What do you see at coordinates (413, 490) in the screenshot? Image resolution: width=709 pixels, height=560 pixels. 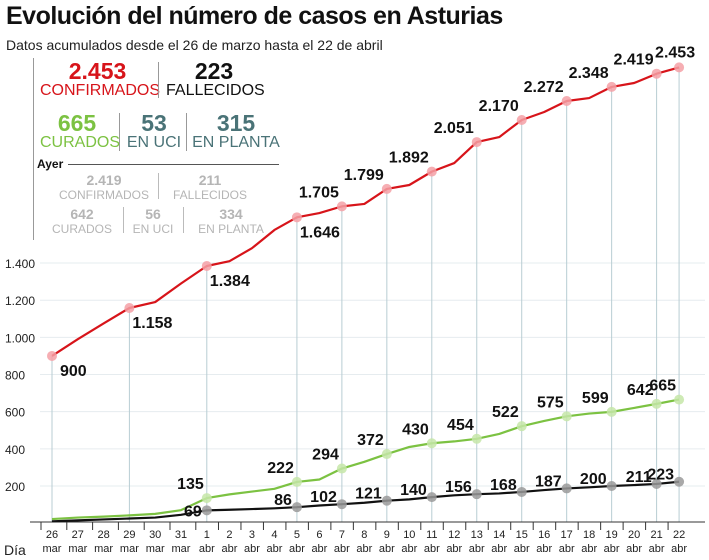 I see `deaths-data-label: 140` at bounding box center [413, 490].